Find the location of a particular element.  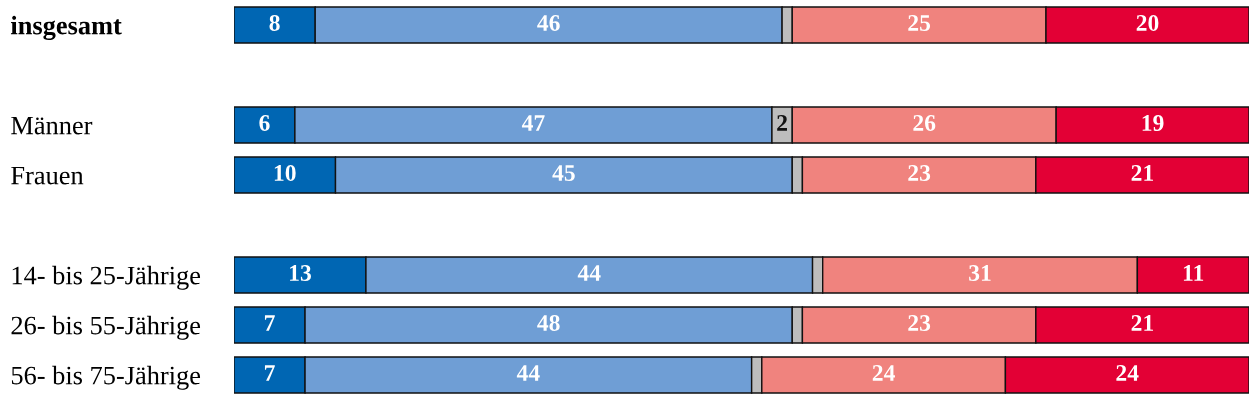

data-label: 45 is located at coordinates (563, 173).